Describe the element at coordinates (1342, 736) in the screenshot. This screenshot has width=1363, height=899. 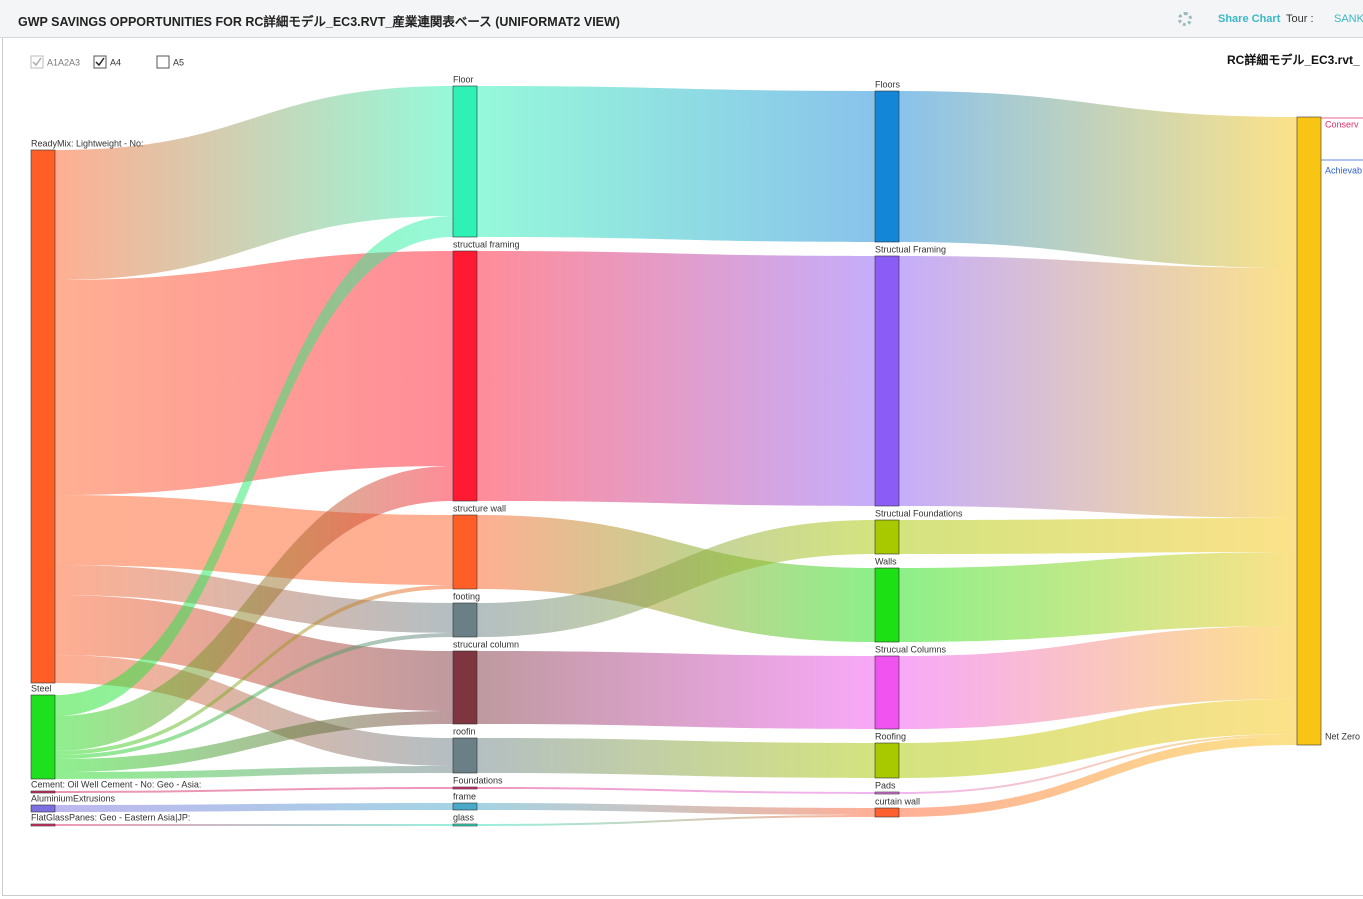
I see `node-label: Net Zero` at that location.